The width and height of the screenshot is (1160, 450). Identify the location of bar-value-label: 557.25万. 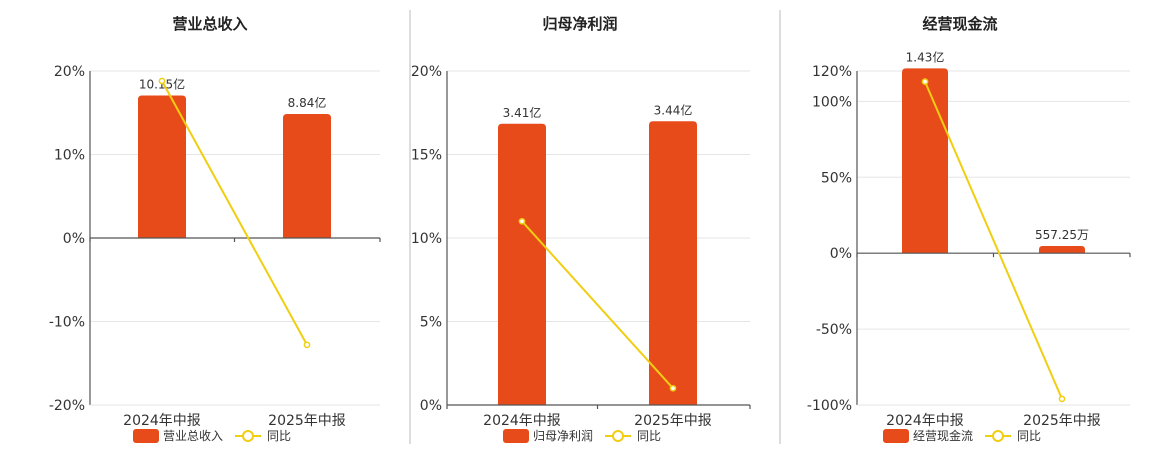
(1062, 235).